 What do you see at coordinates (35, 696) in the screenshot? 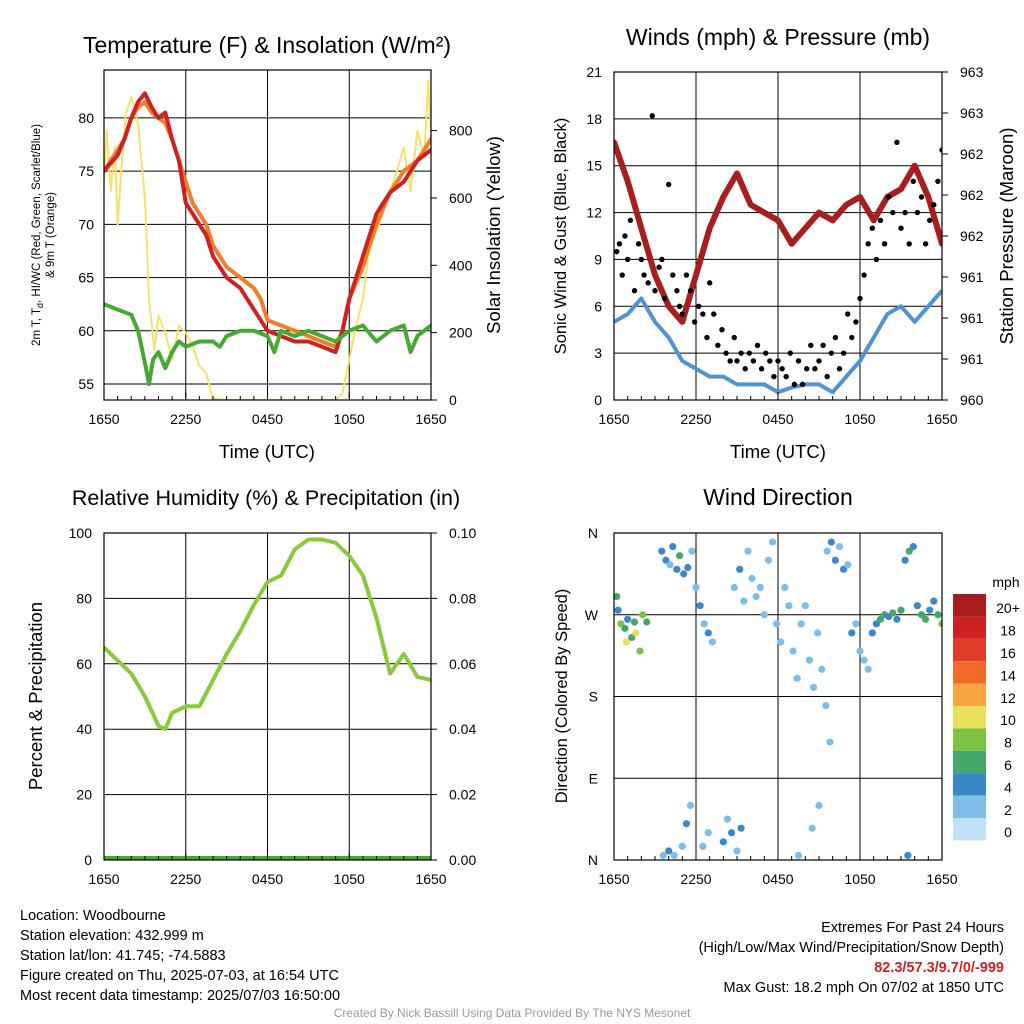
I see `rh-ylabel: Percent & Precipitation` at bounding box center [35, 696].